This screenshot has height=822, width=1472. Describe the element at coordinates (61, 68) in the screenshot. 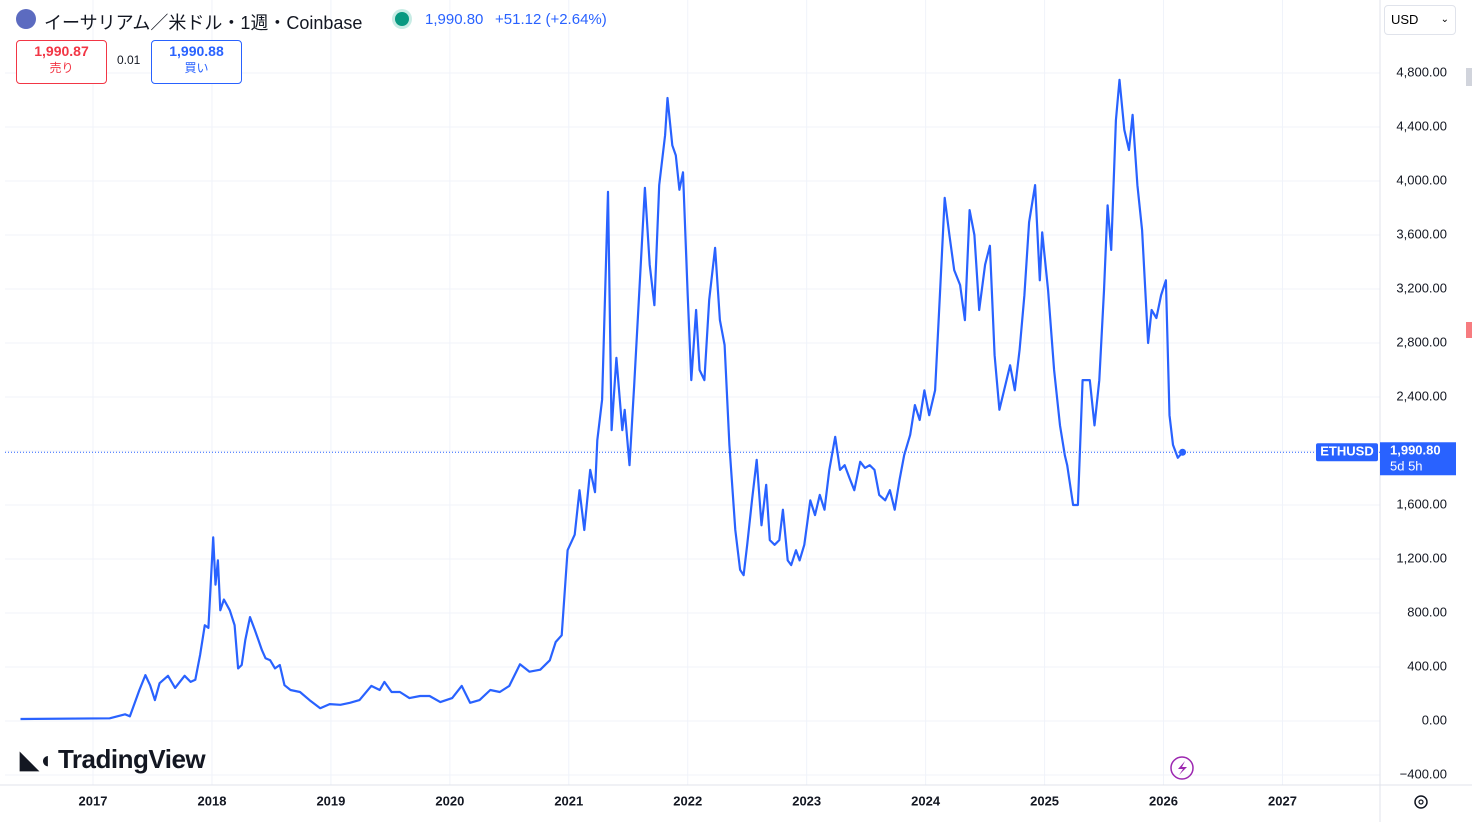

I see `sell-label: 売り` at that location.